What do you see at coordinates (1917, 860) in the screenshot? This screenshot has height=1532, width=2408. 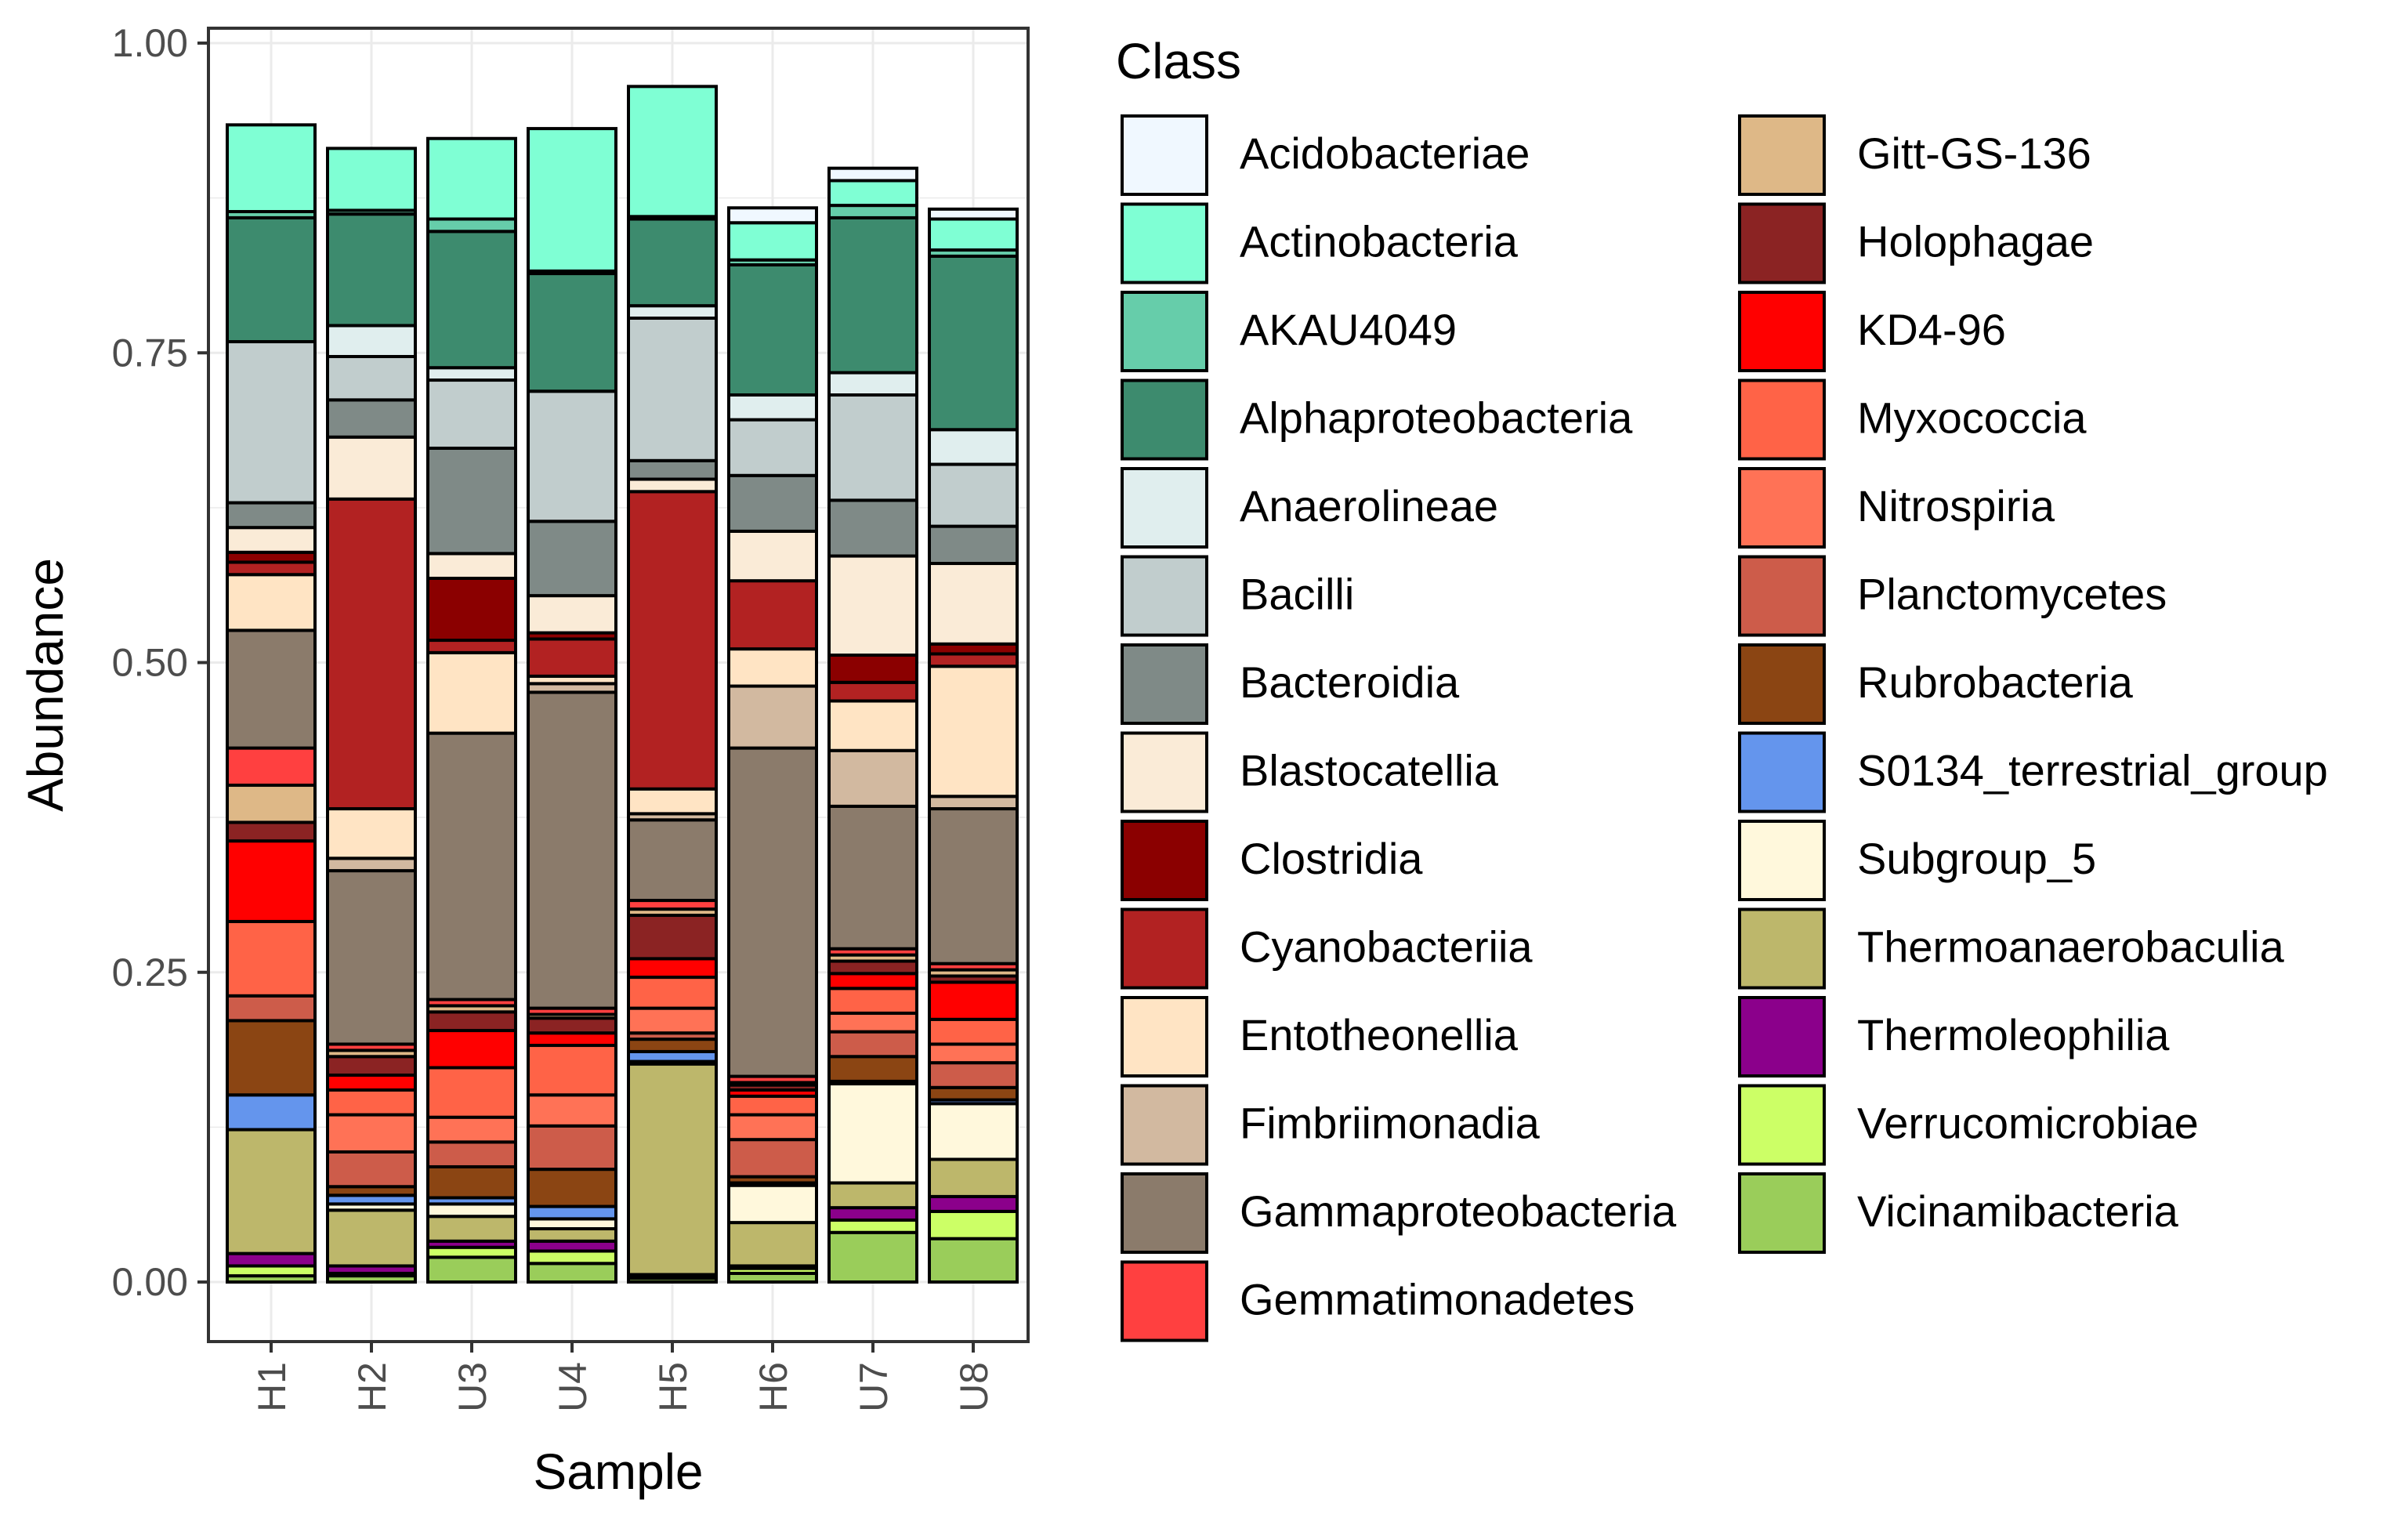 I see `legend-item-subgroup-5: Subgroup_5` at bounding box center [1917, 860].